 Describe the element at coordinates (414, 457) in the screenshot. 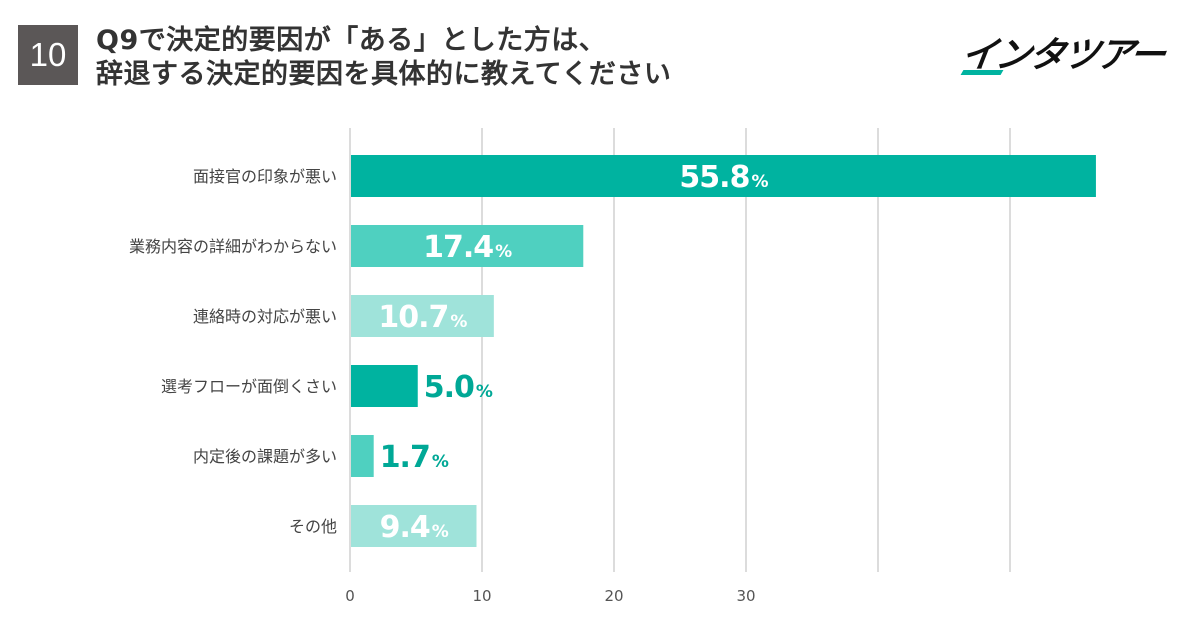

I see `data-label: 1.7%` at that location.